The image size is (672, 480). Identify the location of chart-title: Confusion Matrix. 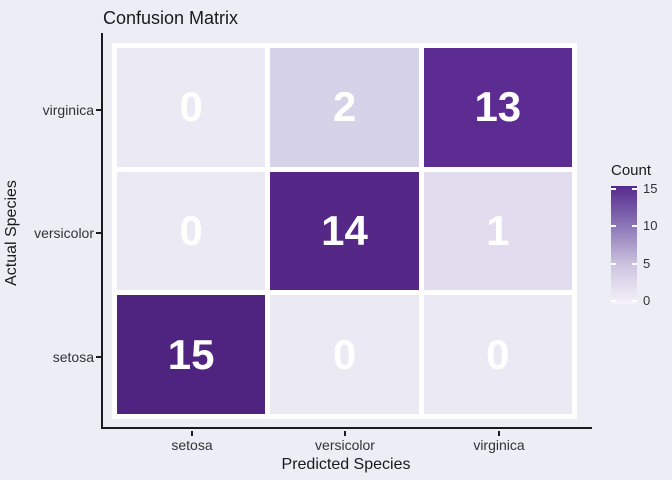
(171, 18).